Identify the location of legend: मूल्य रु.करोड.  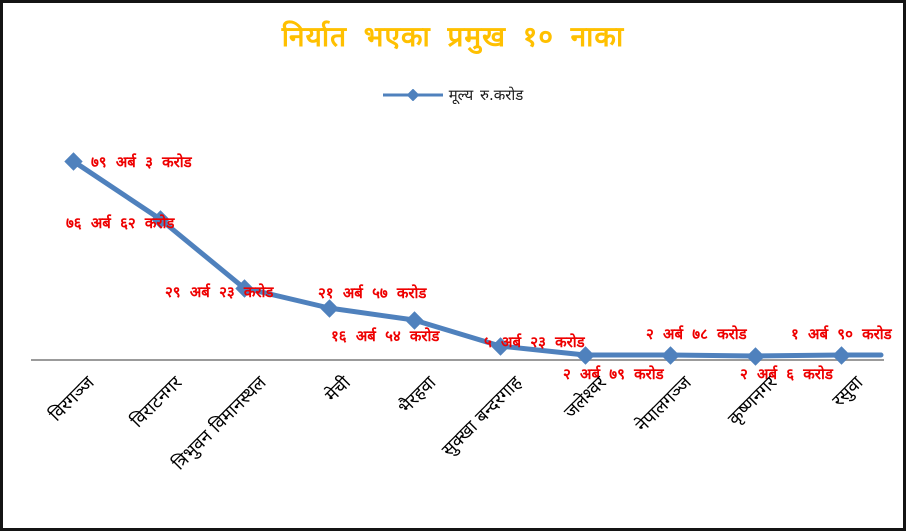
(453, 95).